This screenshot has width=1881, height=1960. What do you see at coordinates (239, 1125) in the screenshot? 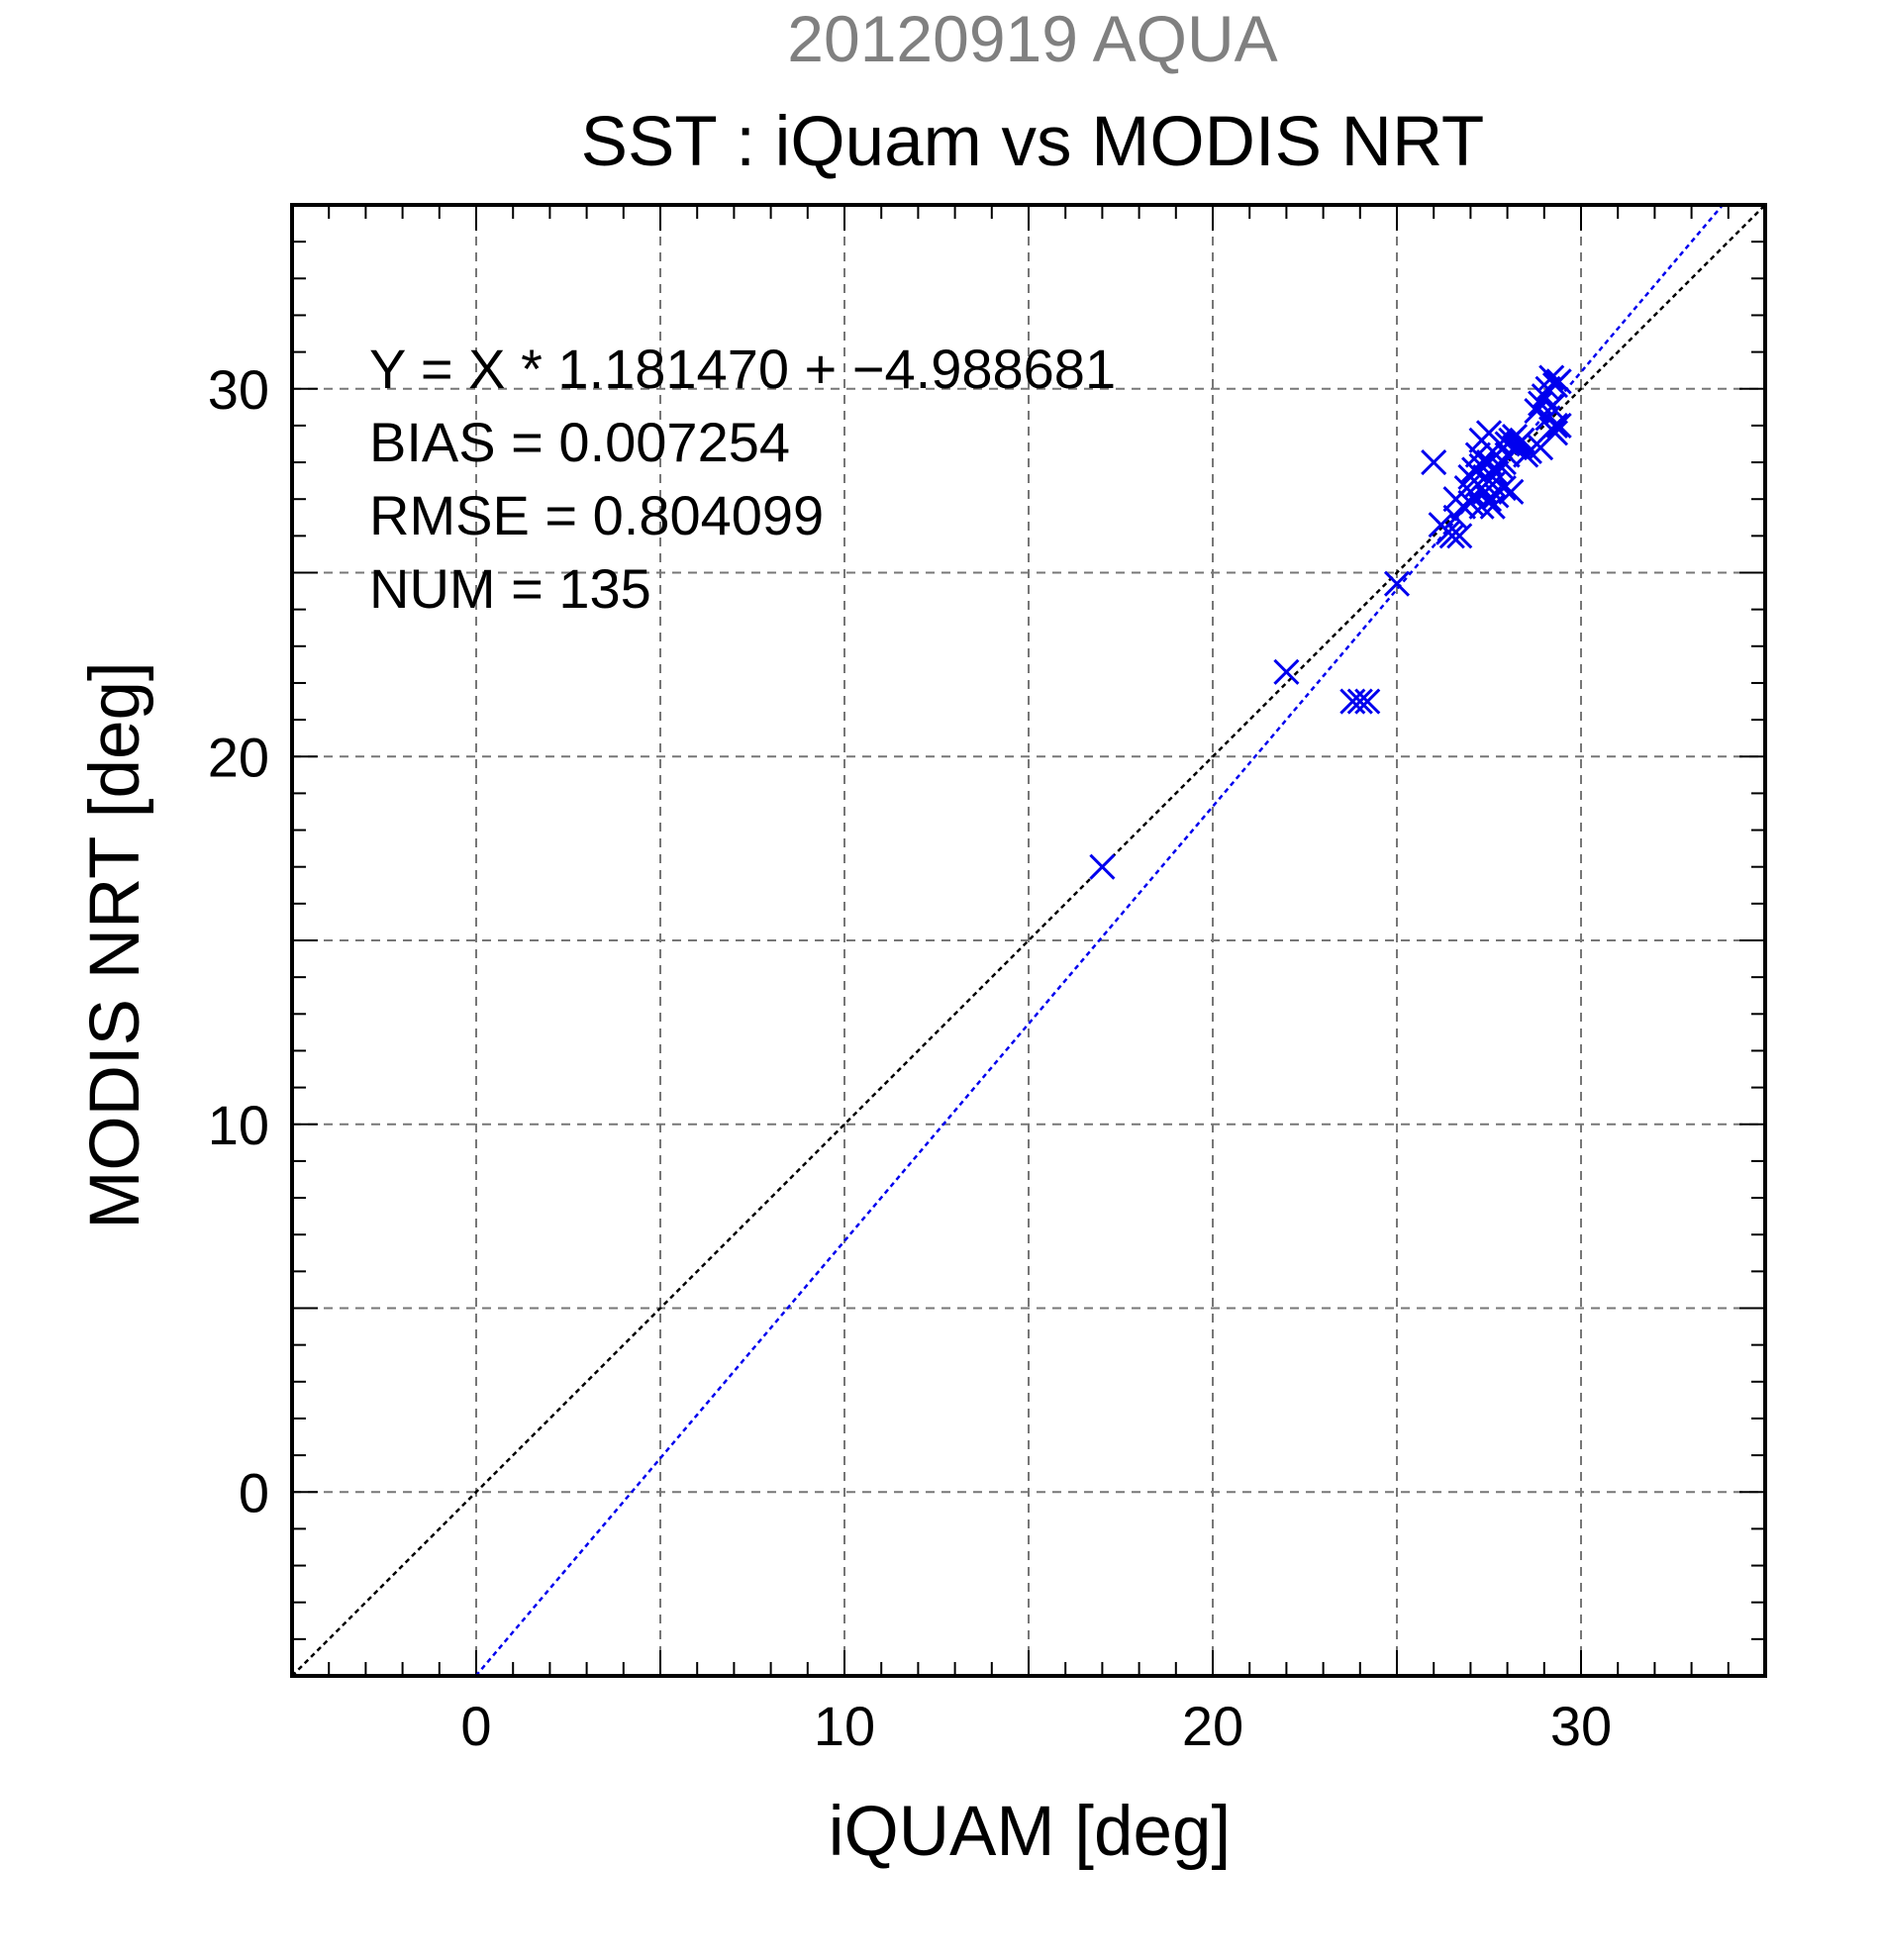
I see `y-tick-label: 10` at bounding box center [239, 1125].